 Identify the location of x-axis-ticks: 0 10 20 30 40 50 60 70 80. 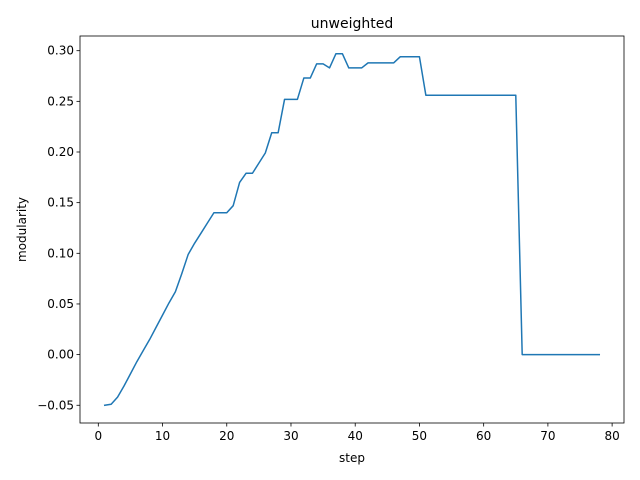
(357, 433).